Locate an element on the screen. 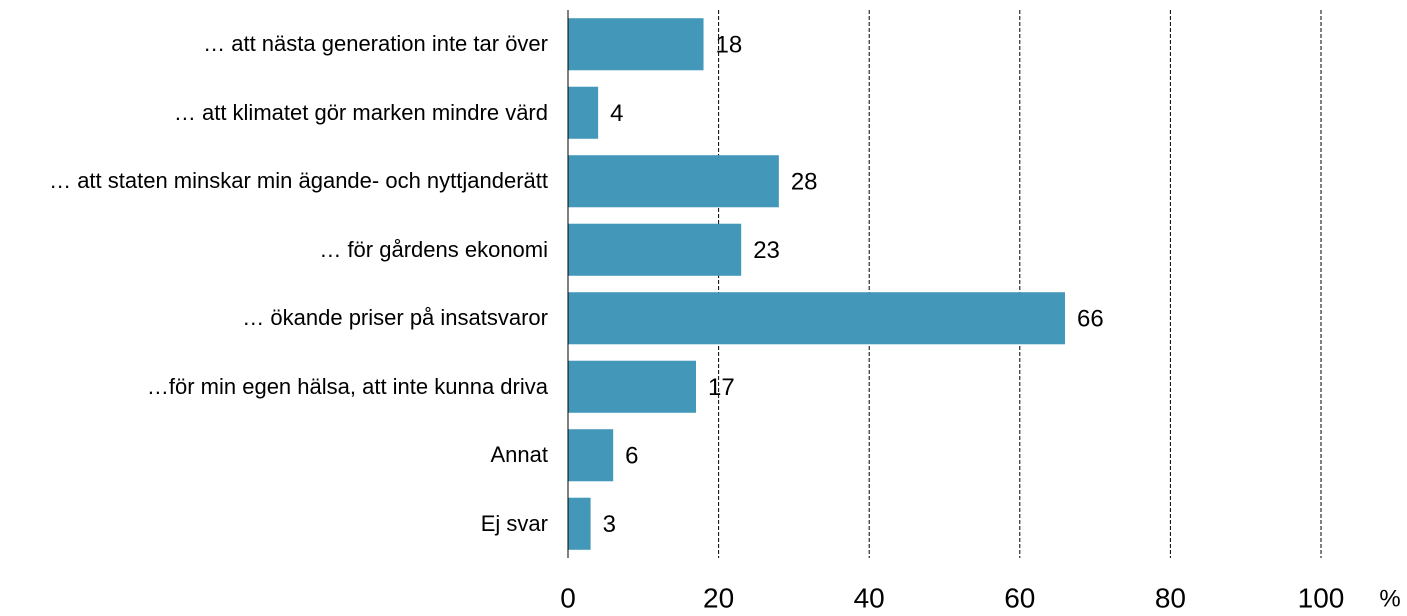 The width and height of the screenshot is (1407, 616). x-tick-label: 80 is located at coordinates (1170, 597).